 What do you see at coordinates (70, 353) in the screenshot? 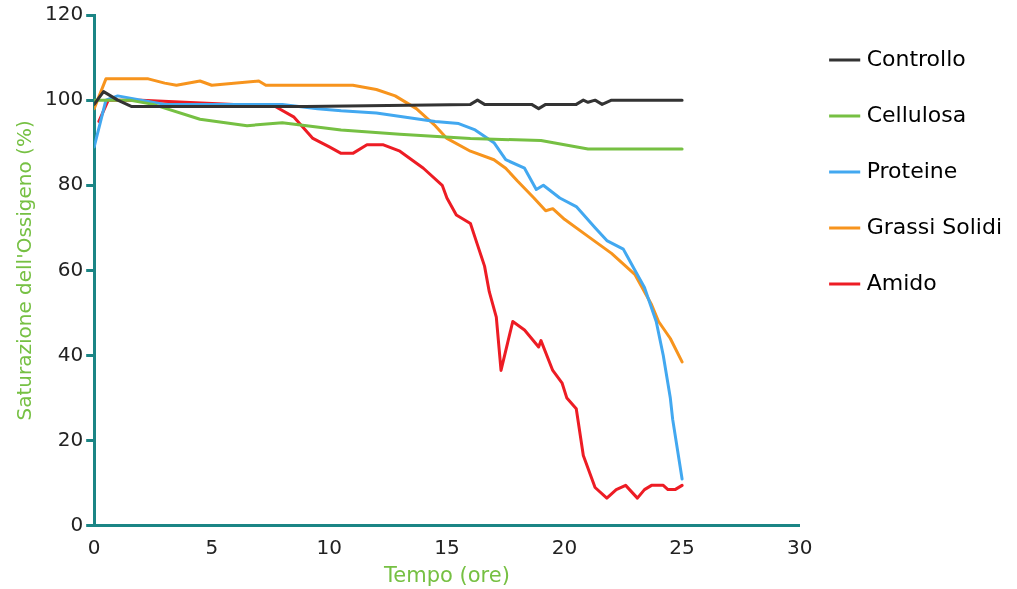
I see `y-tick-label: 40` at bounding box center [70, 353].